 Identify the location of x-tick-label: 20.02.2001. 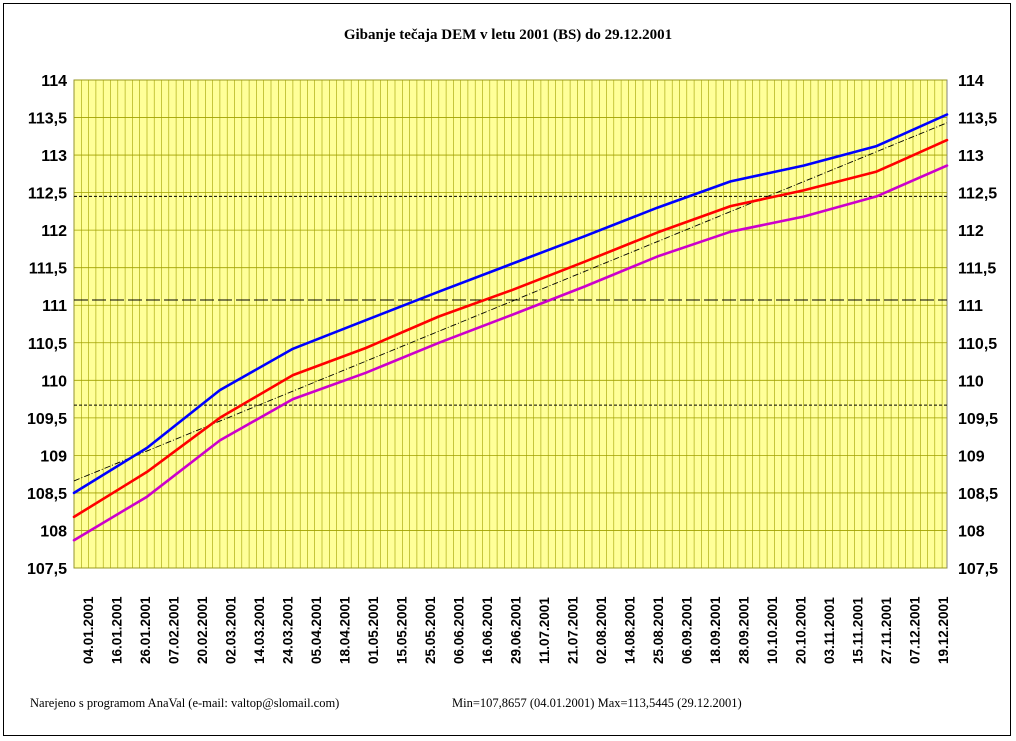
(202, 630).